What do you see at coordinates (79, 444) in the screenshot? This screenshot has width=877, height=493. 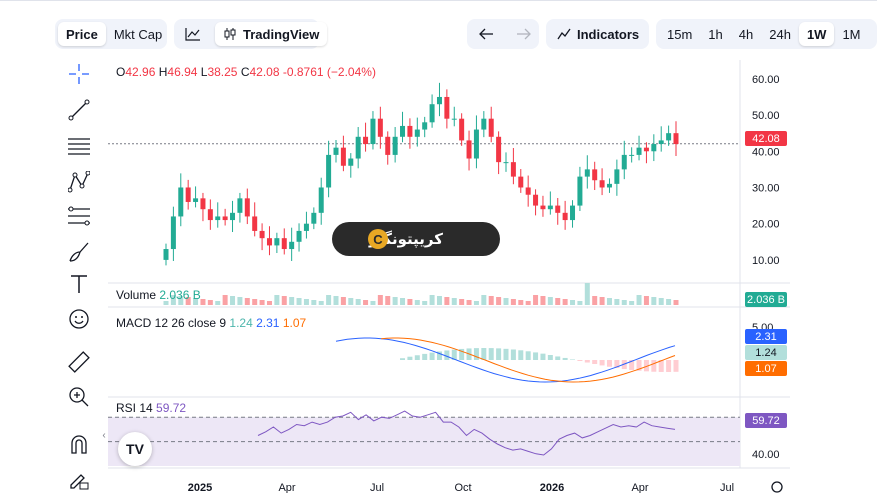 I see `magnet-tool` at bounding box center [79, 444].